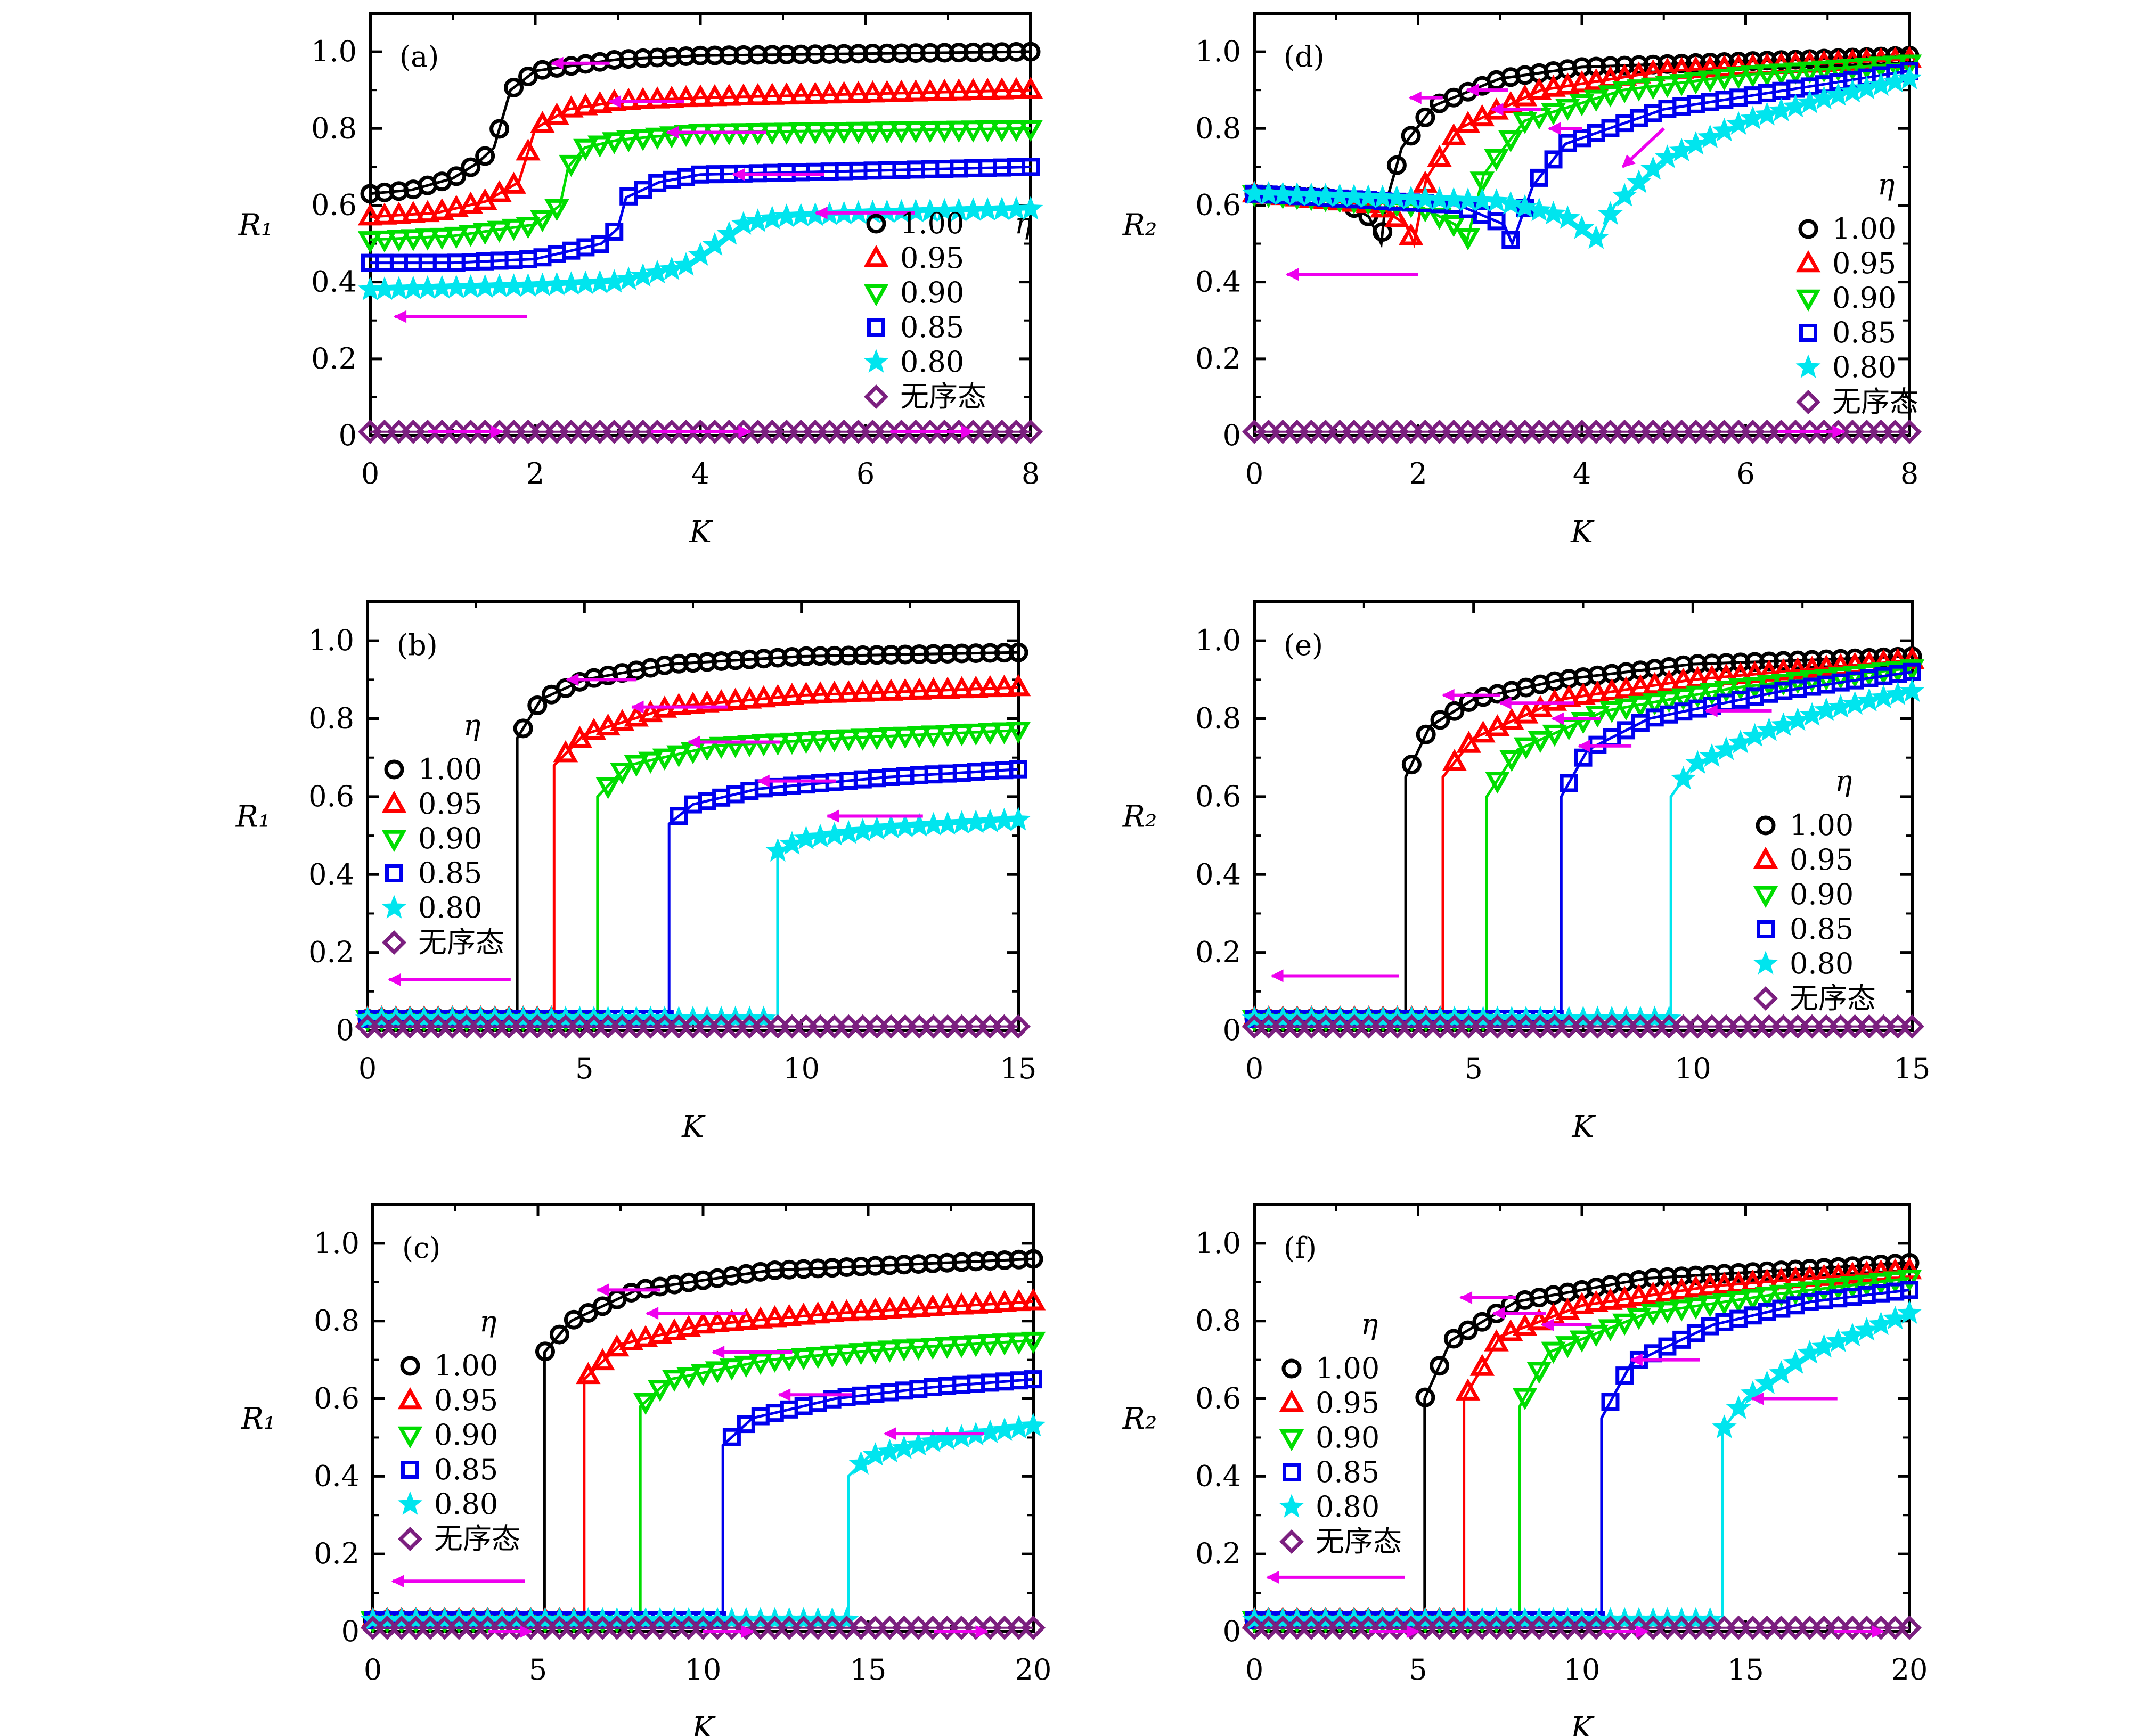 The image size is (2139, 1736). I want to click on x-tick-label: 6, so click(1745, 474).